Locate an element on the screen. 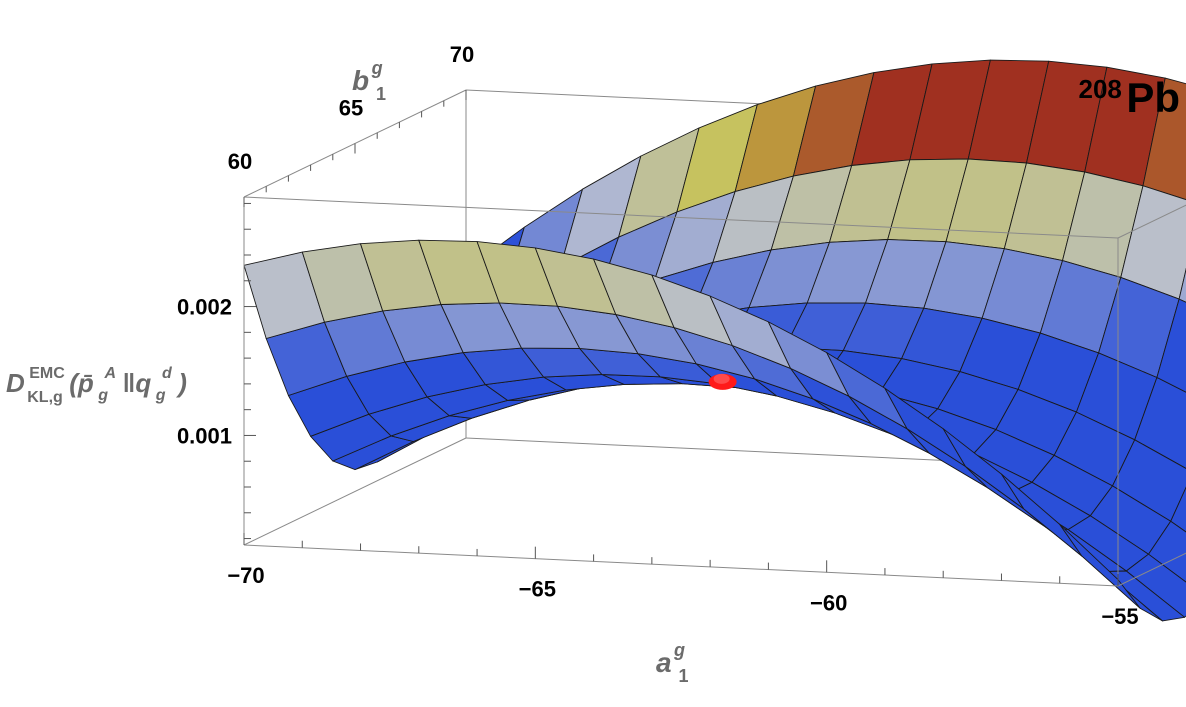 The height and width of the screenshot is (707, 1186). box-edge-top-right is located at coordinates (1151, 221).